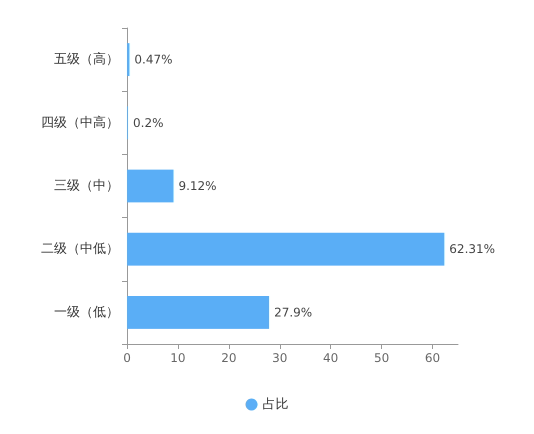 This screenshot has width=534, height=434. What do you see at coordinates (197, 186) in the screenshot?
I see `data-label: 9.12%` at bounding box center [197, 186].